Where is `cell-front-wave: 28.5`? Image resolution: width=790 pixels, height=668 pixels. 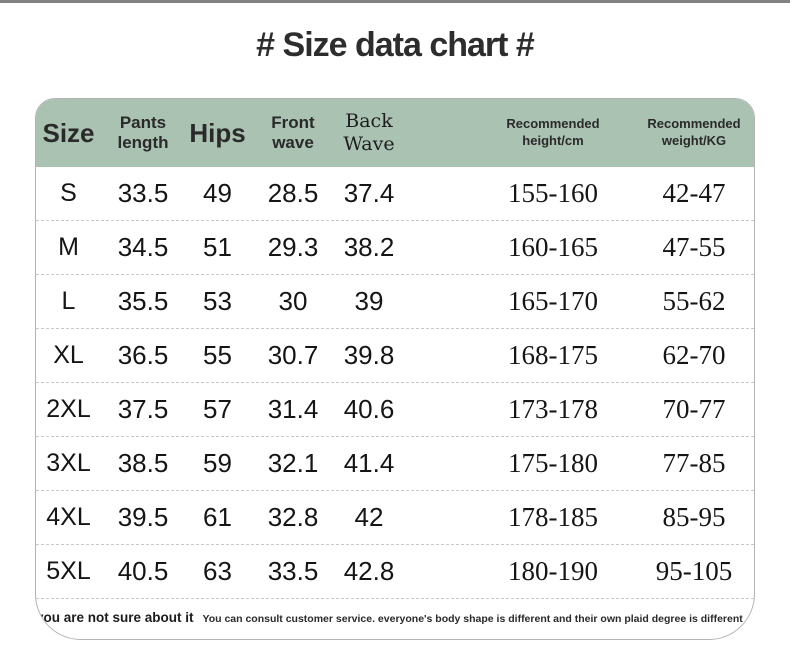 cell-front-wave: 28.5 is located at coordinates (293, 193).